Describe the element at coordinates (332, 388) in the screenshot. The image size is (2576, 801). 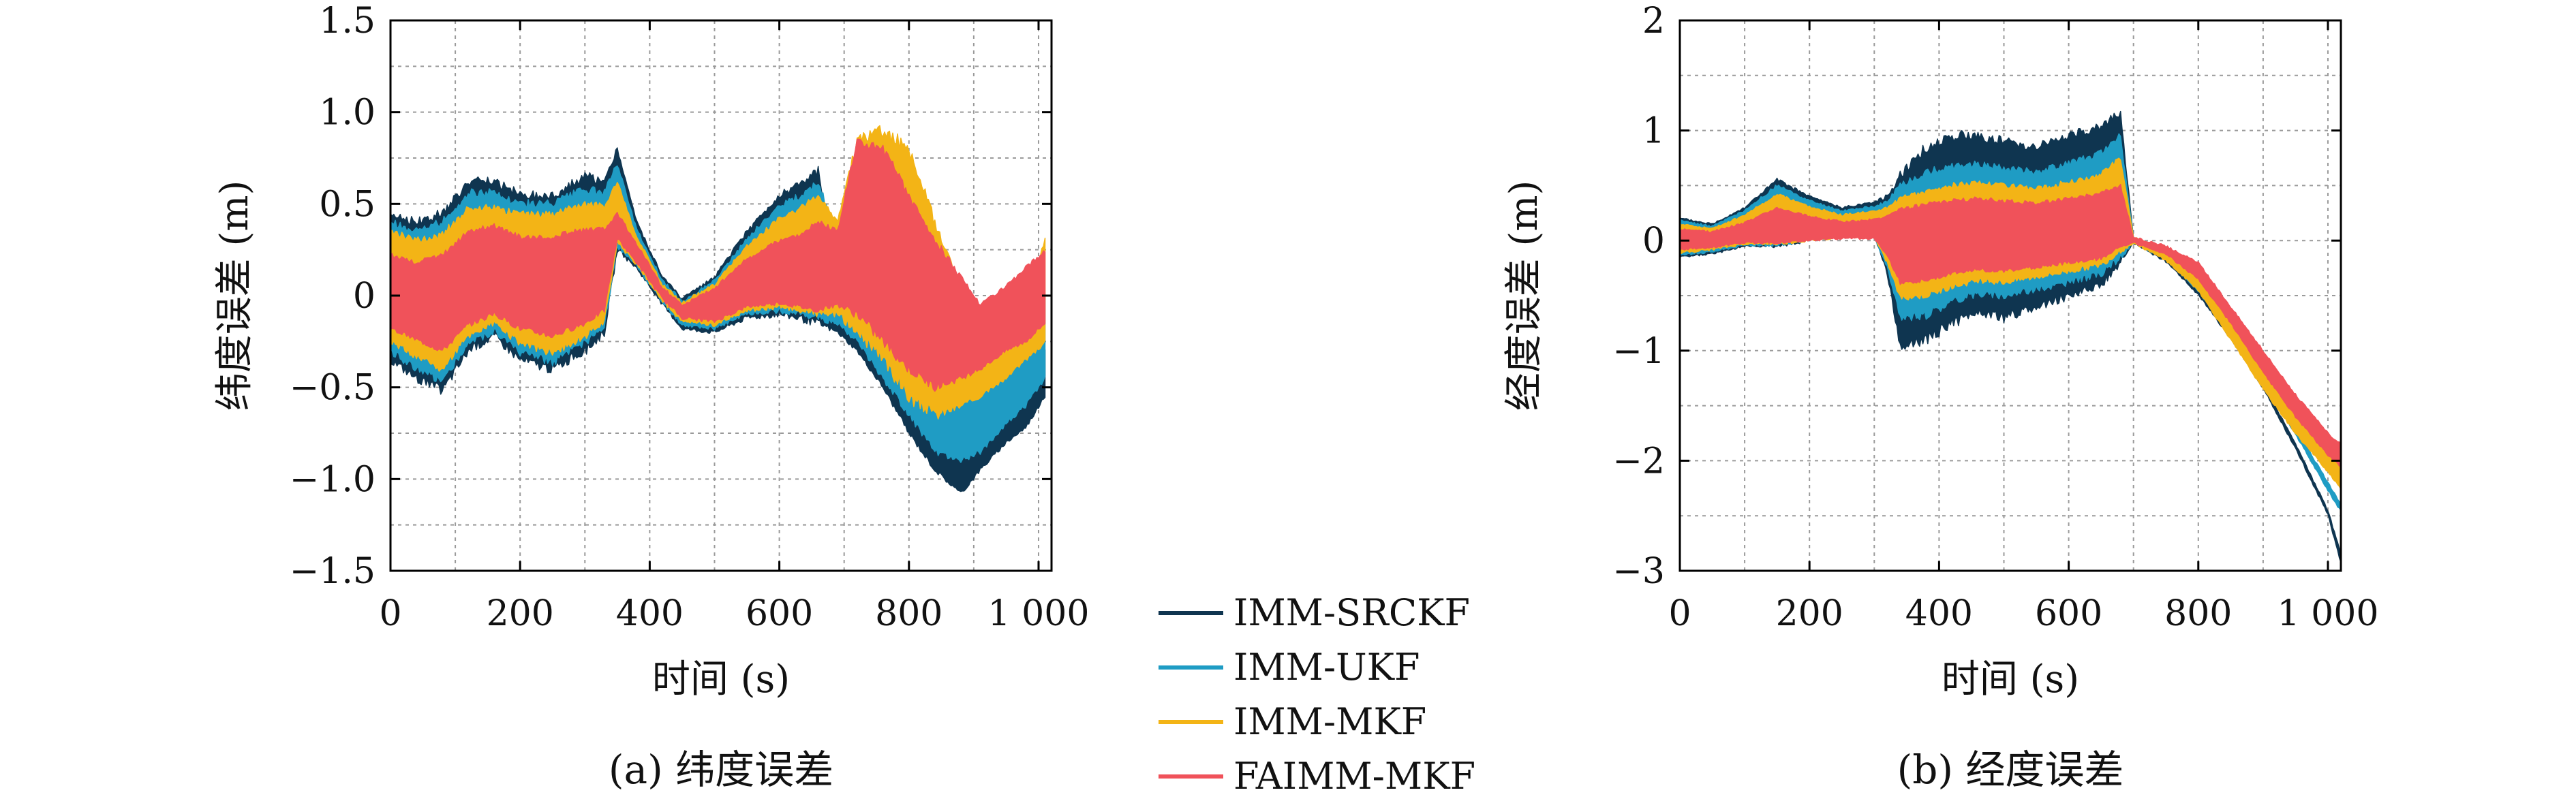
I see `y-tick-label: −0.5` at that location.